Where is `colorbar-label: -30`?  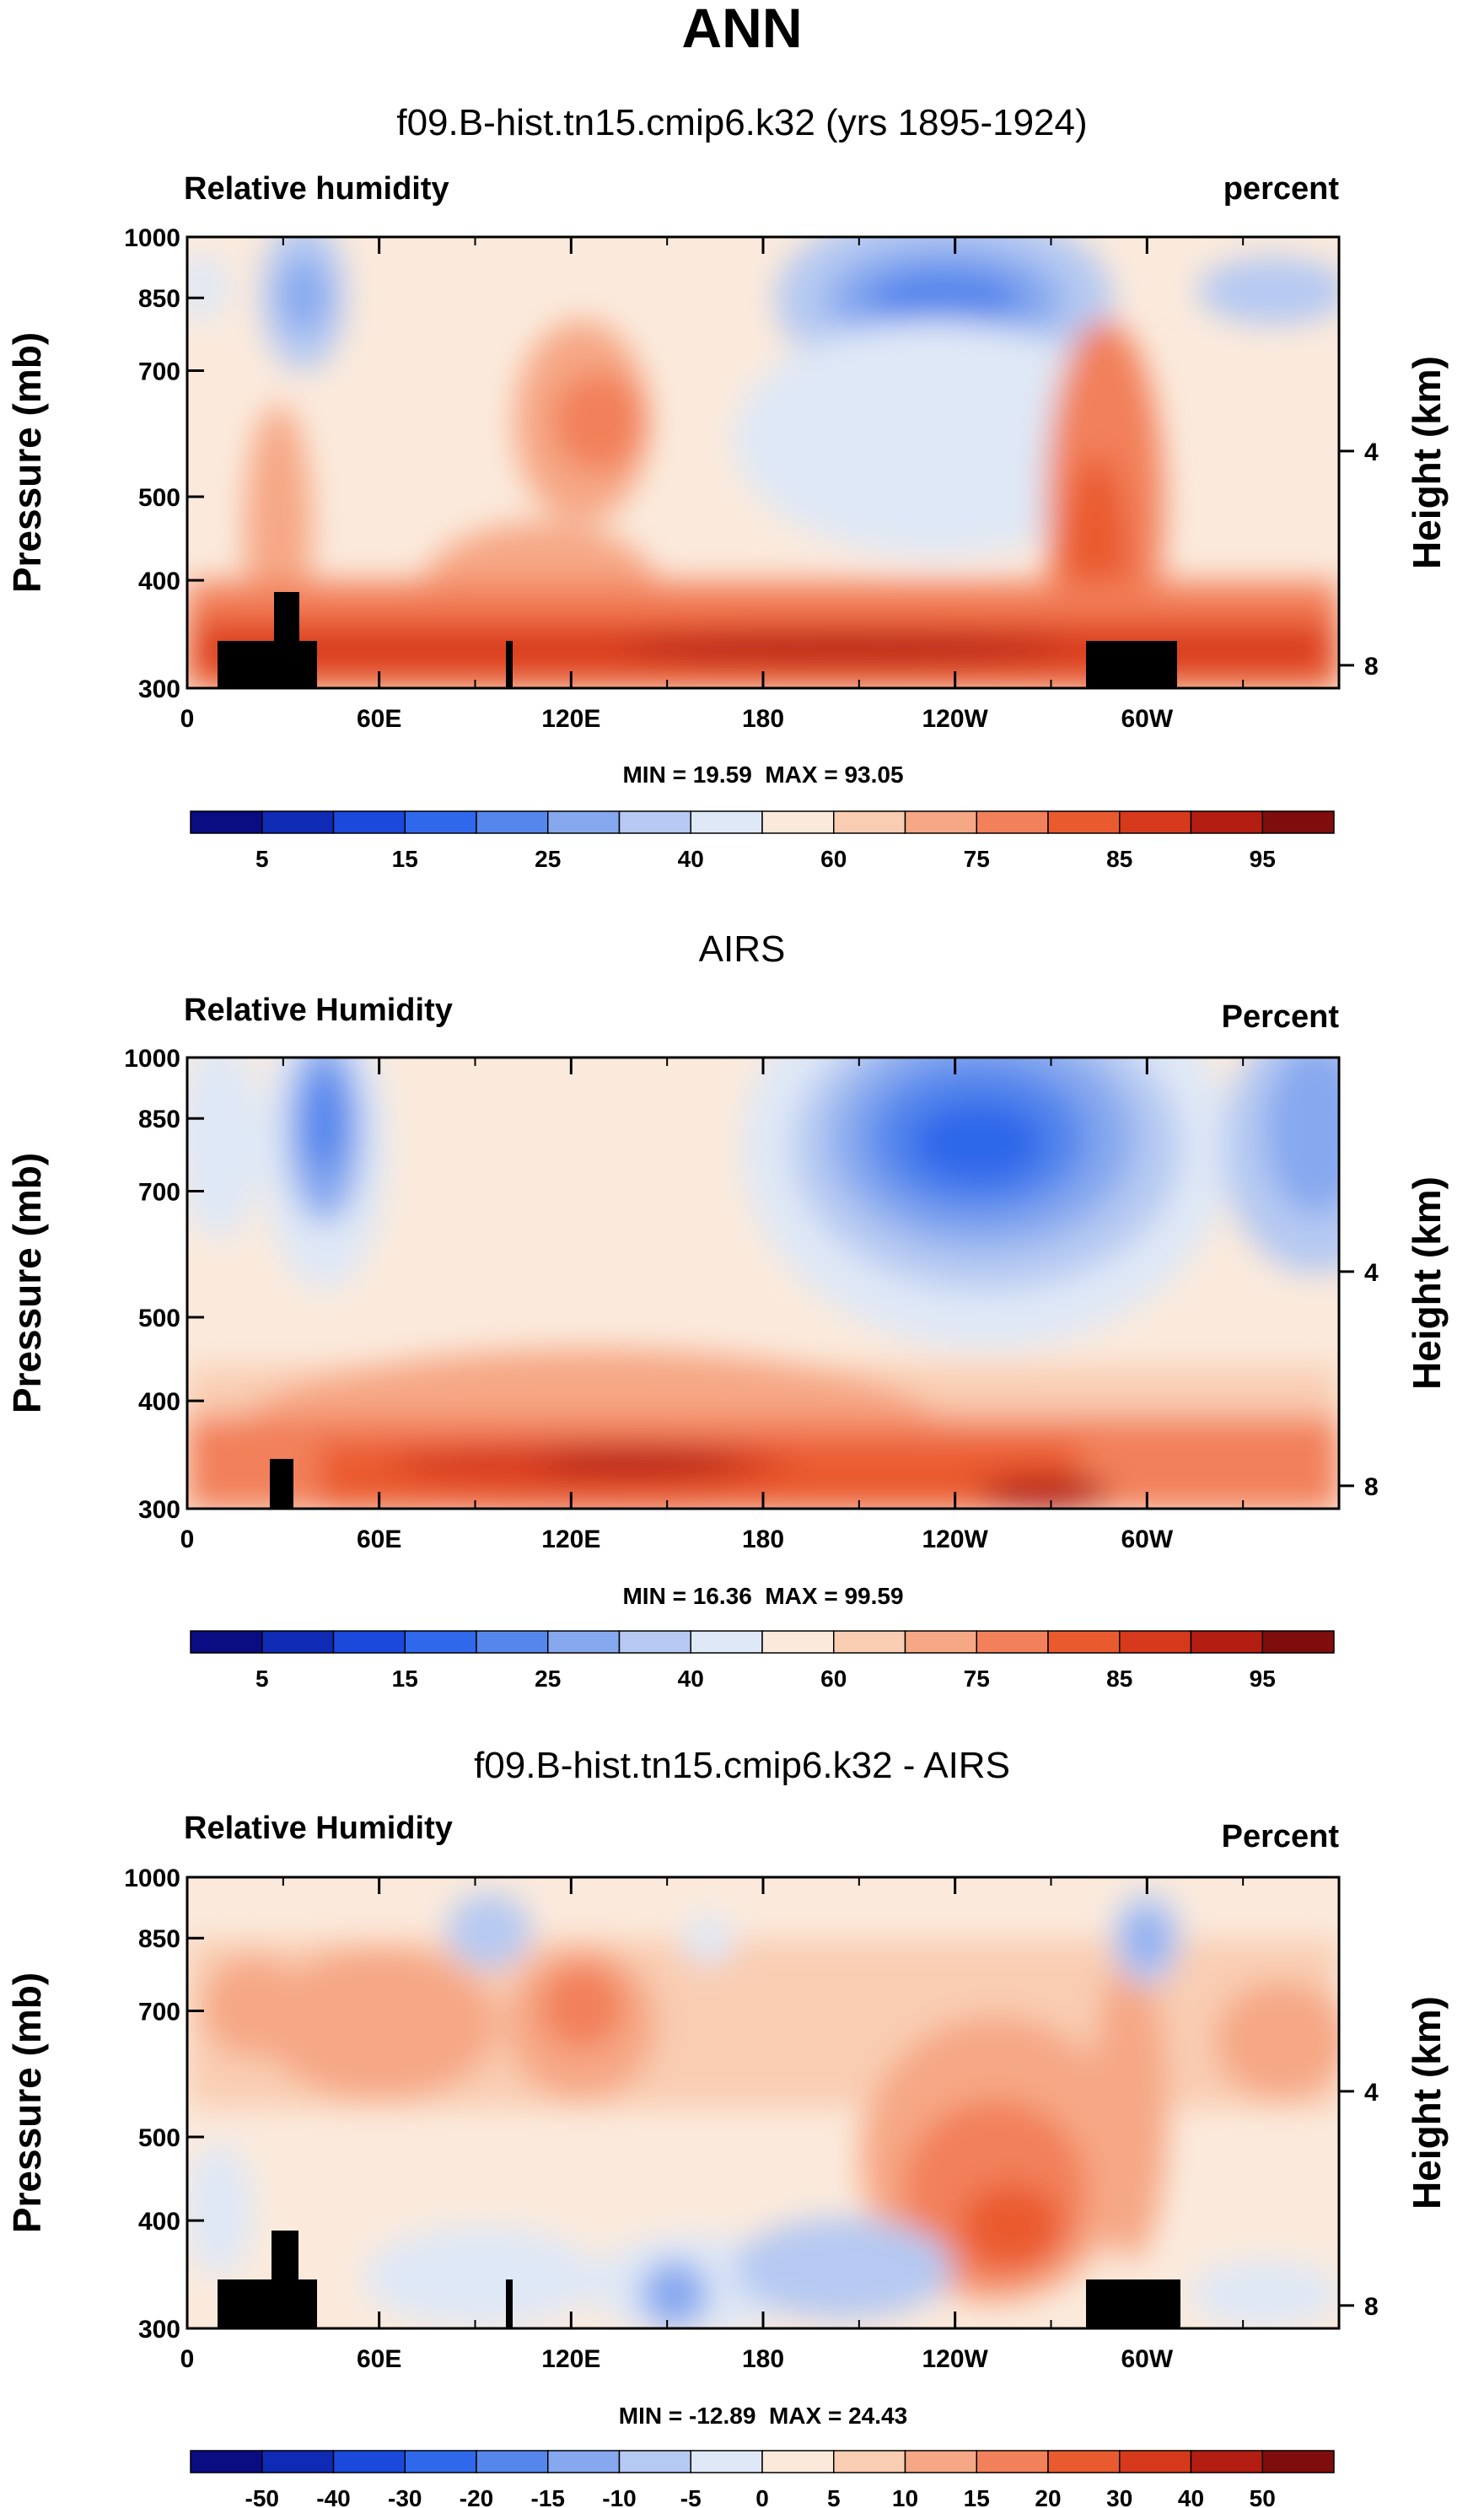 colorbar-label: -30 is located at coordinates (405, 2496).